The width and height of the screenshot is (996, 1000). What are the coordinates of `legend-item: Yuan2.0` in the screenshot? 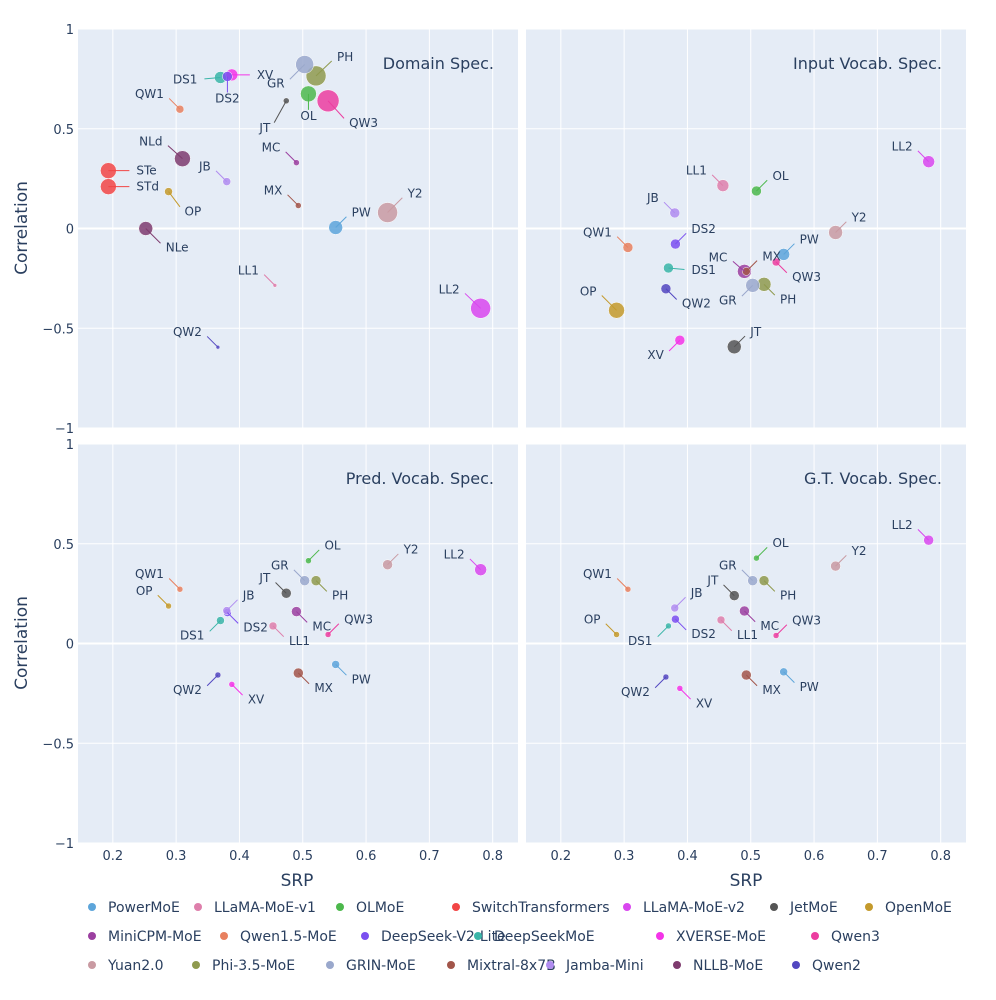 It's located at (126, 966).